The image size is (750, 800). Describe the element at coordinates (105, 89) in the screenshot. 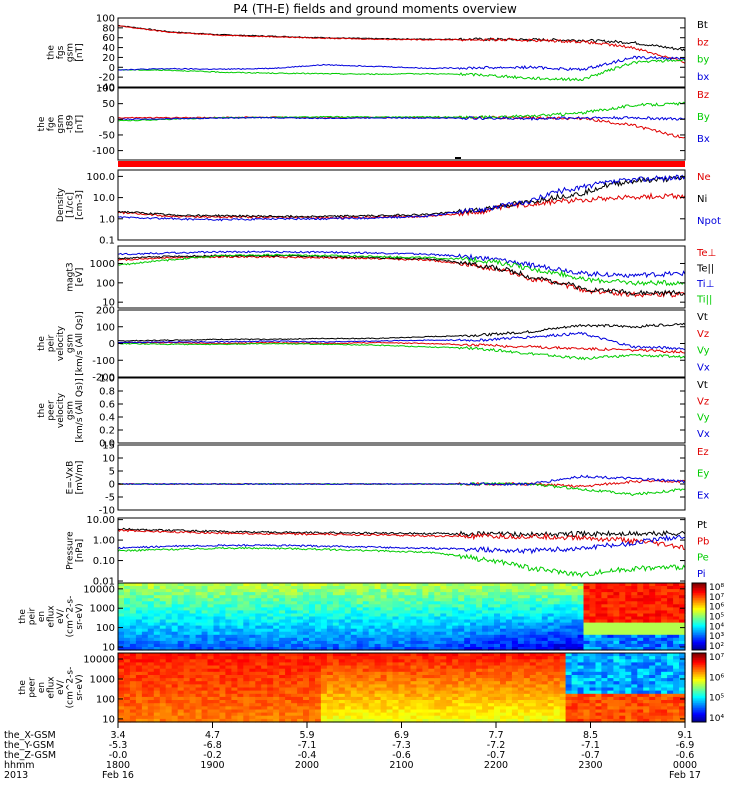

I see `panel-fge-ytick-label: 100` at that location.